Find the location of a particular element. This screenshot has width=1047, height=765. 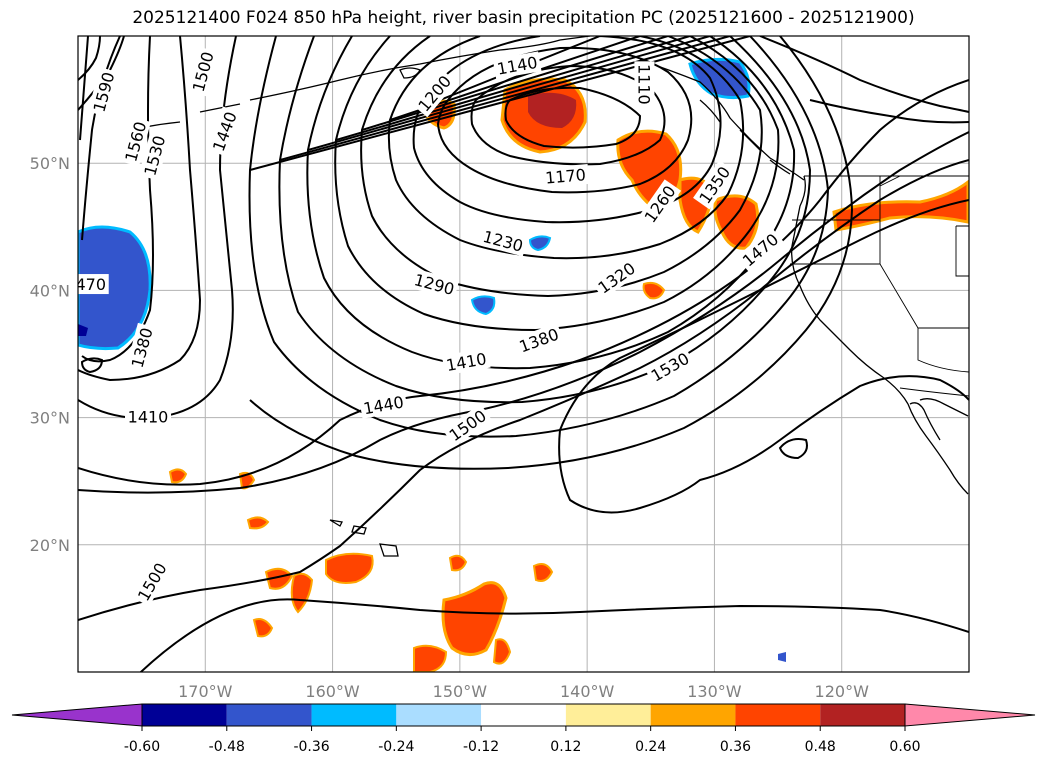

border-idaho is located at coordinates (890, 181).